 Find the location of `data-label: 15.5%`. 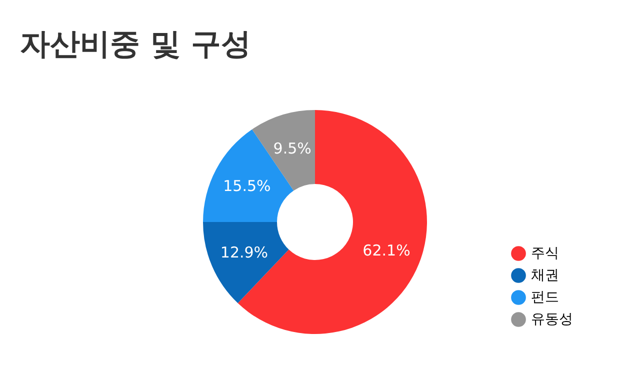

data-label: 15.5% is located at coordinates (247, 185).